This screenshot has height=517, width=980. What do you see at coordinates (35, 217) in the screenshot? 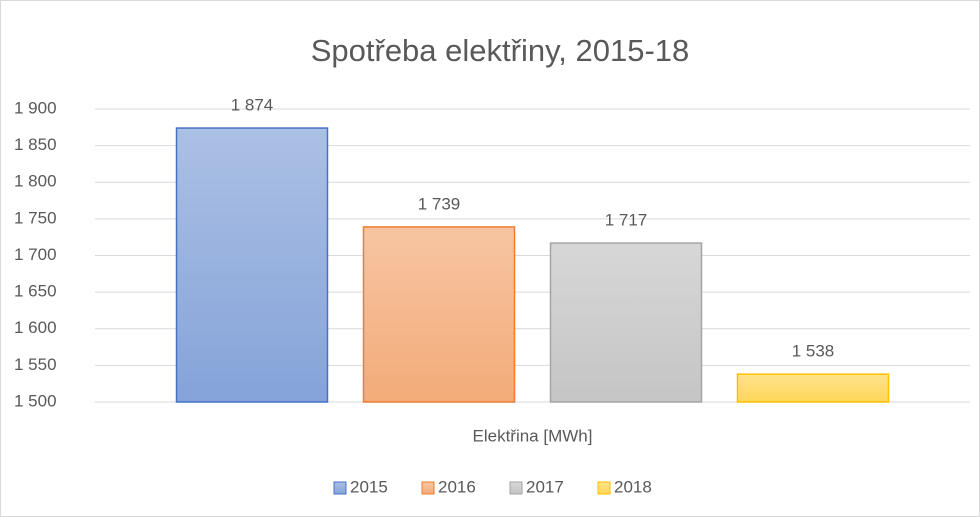
I see `y-tick-label: 1 750` at bounding box center [35, 217].